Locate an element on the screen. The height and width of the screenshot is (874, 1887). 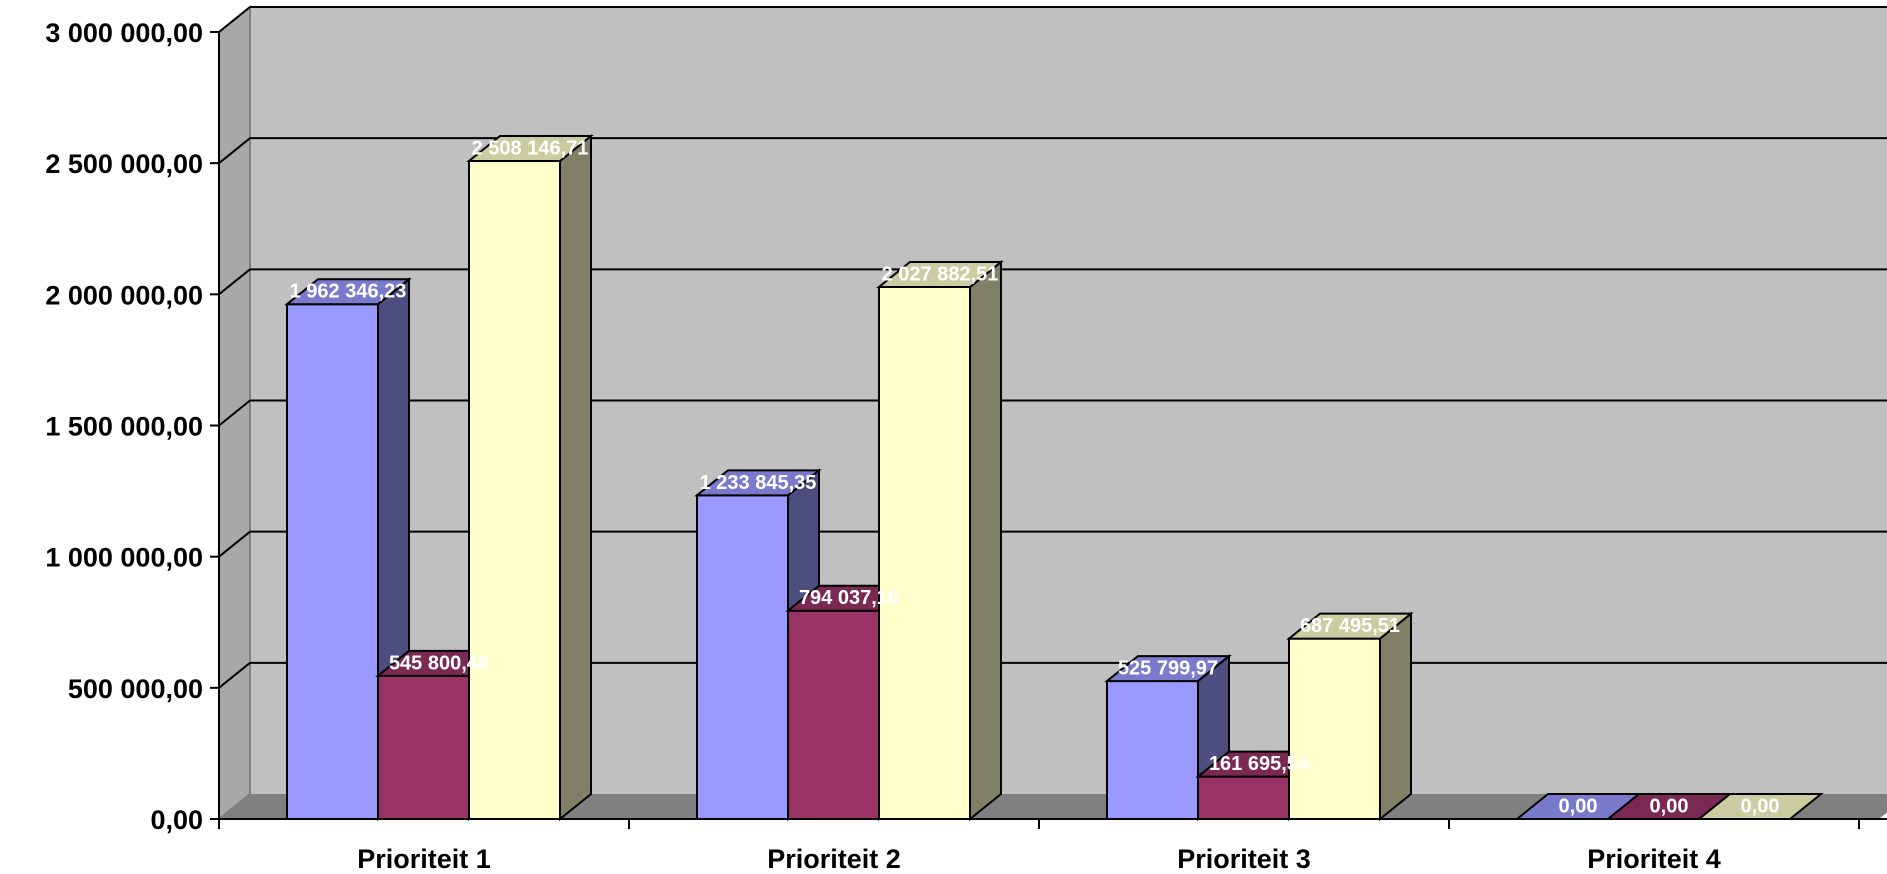
y-tick-label: 500 000,00 is located at coordinates (135, 689).